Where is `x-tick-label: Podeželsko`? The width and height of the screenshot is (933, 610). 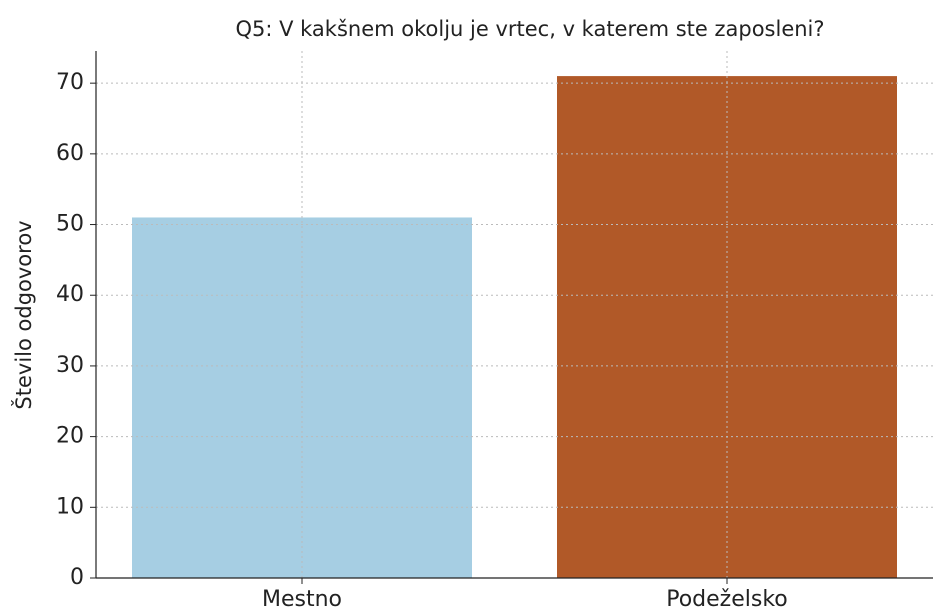
x-tick-label: Podeželsko is located at coordinates (727, 598).